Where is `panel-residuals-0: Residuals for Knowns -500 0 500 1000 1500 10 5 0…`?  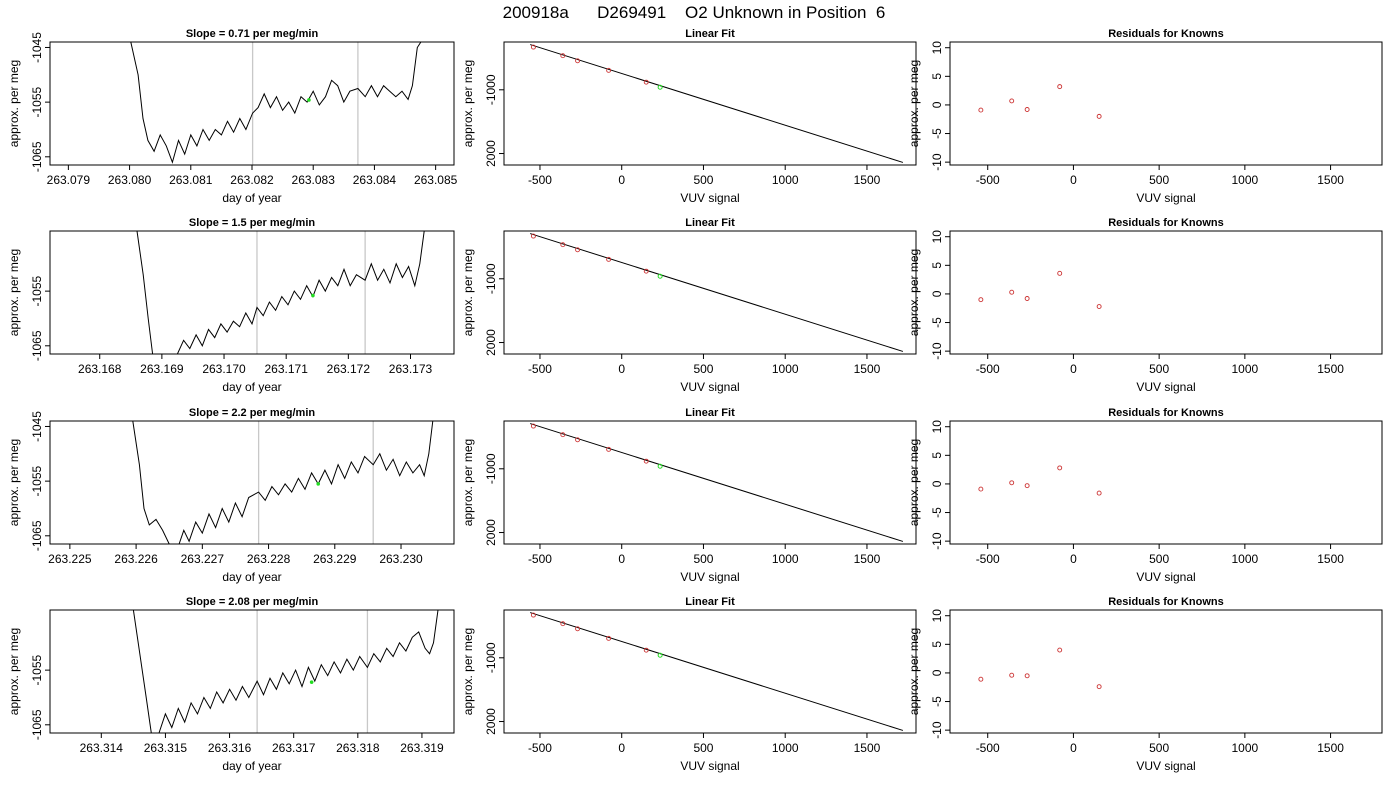 panel-residuals-0: Residuals for Knowns -500 0 500 1000 1500 10 5 0… is located at coordinates (1145, 116).